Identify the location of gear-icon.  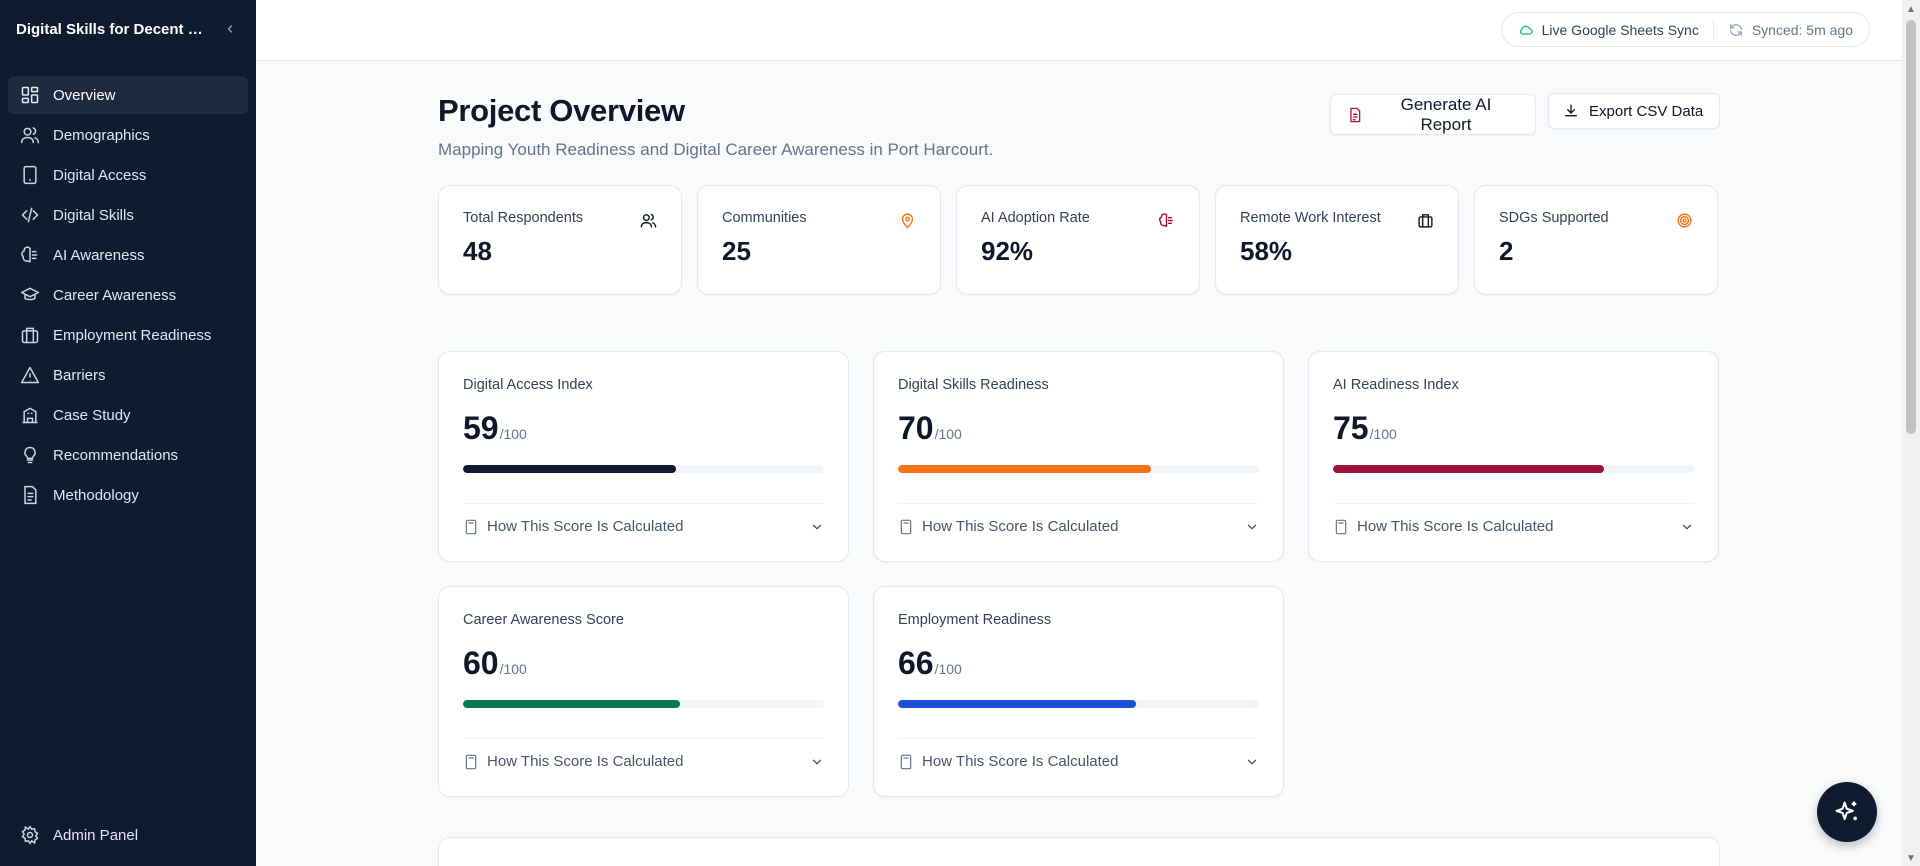
(30, 835).